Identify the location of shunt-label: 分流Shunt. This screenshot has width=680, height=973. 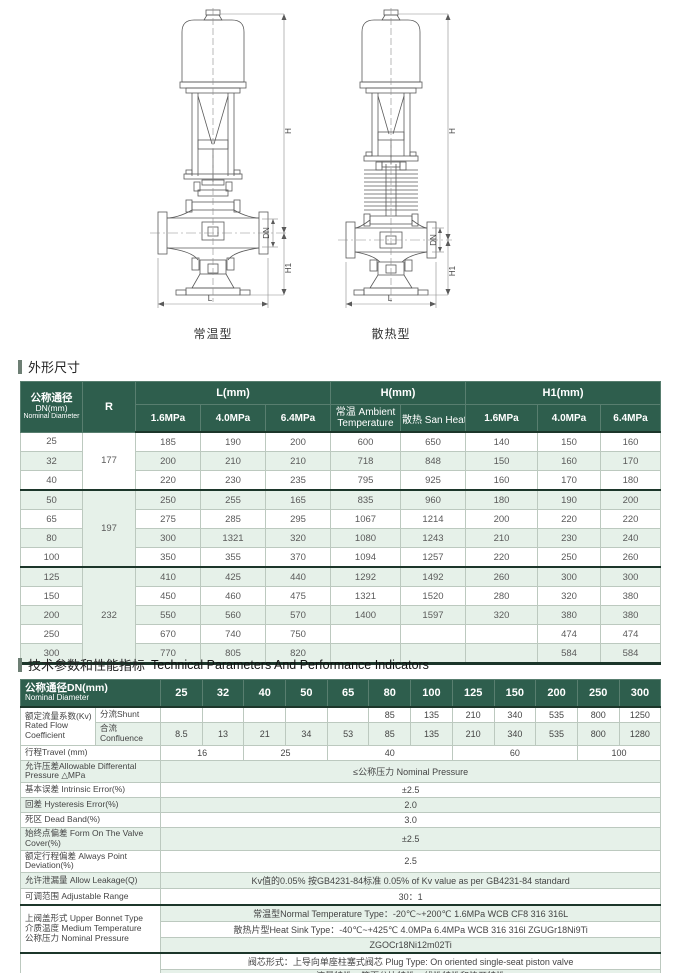
(128, 714).